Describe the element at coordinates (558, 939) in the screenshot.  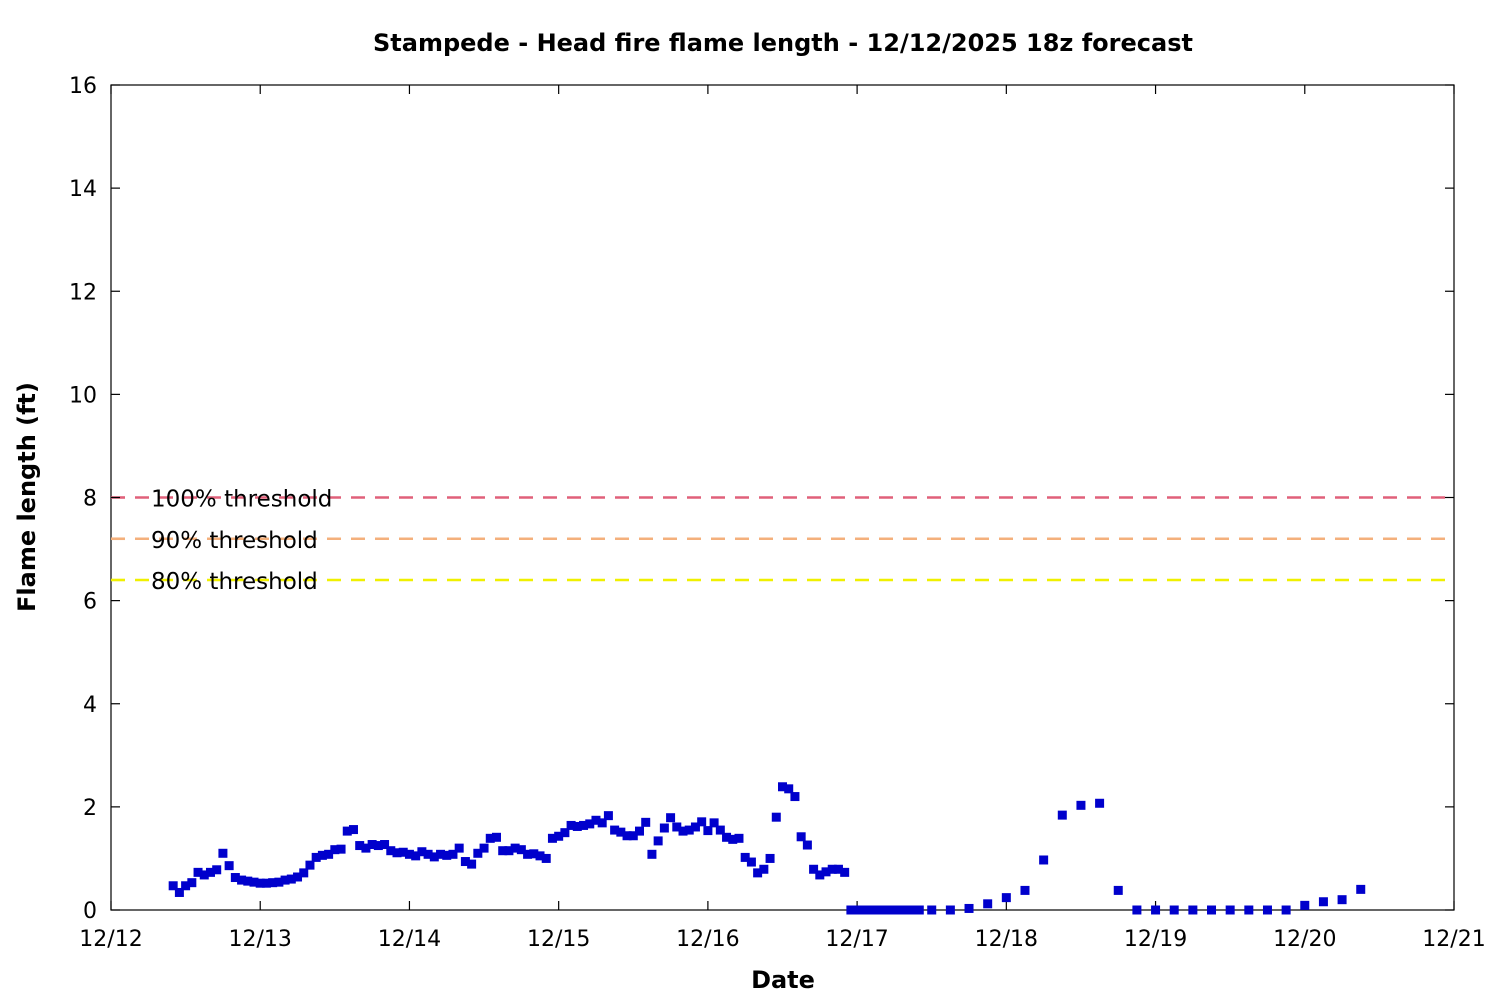
I see `x-tick-label: 12/15` at that location.